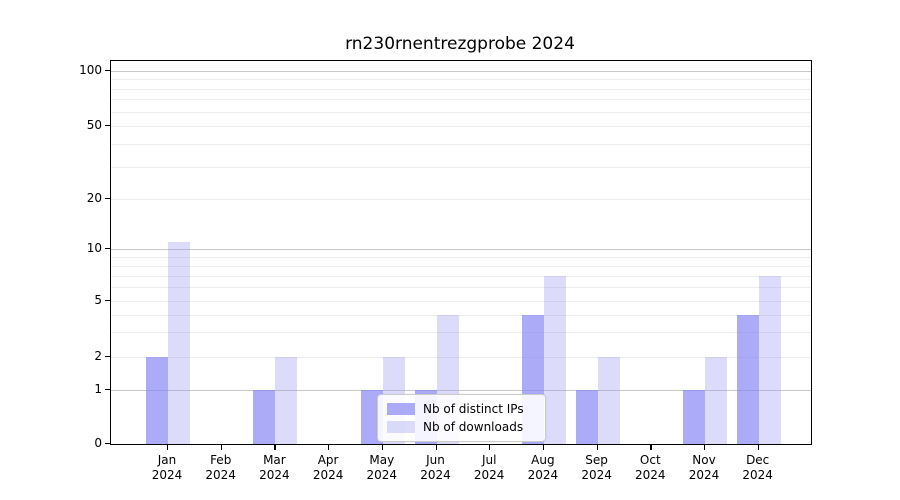 The width and height of the screenshot is (900, 500). I want to click on x-tick-label: Dec 2024, so click(758, 468).